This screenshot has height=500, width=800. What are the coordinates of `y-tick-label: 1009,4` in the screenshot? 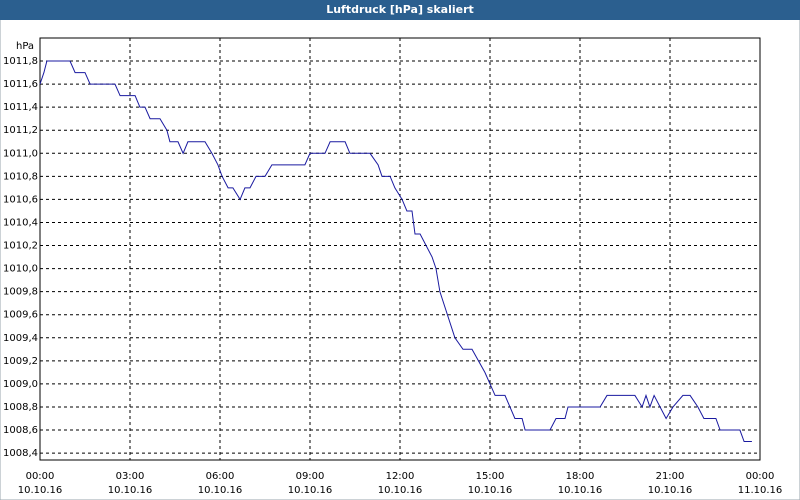 It's located at (20, 338).